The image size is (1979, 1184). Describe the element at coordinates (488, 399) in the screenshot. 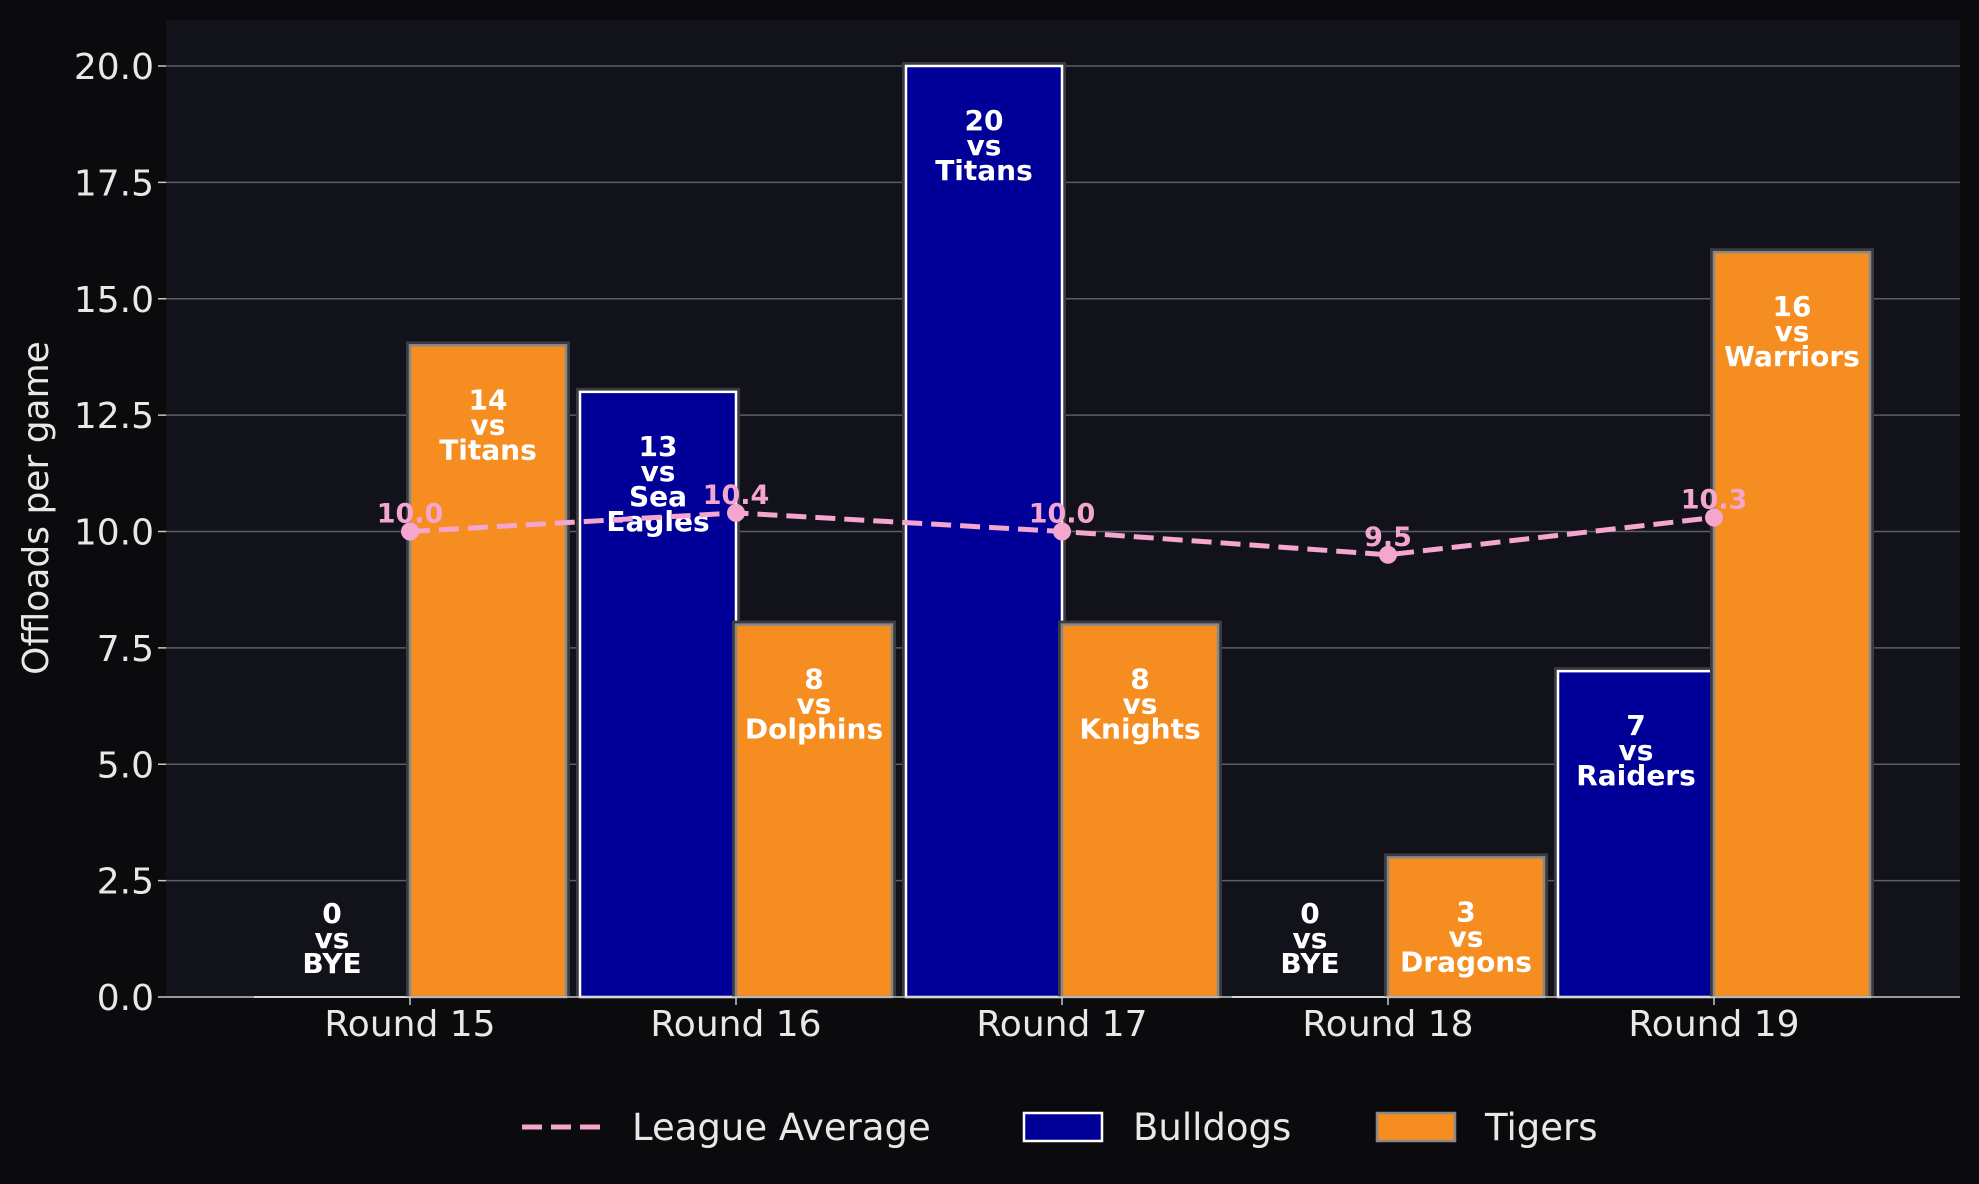

I see `bar-value-label: 14` at that location.